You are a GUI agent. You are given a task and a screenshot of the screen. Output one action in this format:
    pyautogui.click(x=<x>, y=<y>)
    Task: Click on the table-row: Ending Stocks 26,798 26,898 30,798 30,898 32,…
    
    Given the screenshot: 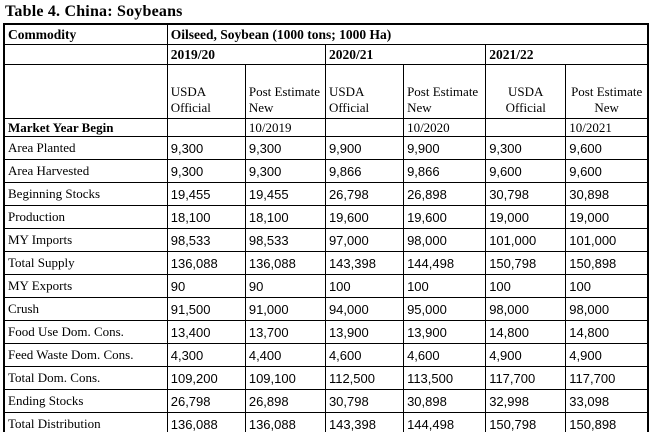 What is the action you would take?
    pyautogui.click(x=326, y=401)
    